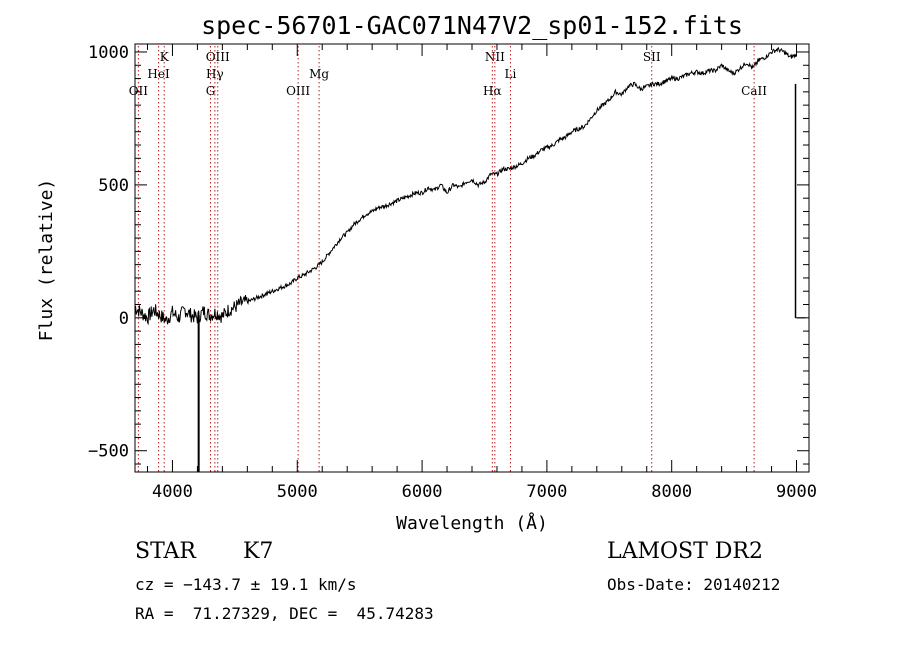  Describe the element at coordinates (694, 584) in the screenshot. I see `observation-date: Obs-Date: 20140212` at that location.